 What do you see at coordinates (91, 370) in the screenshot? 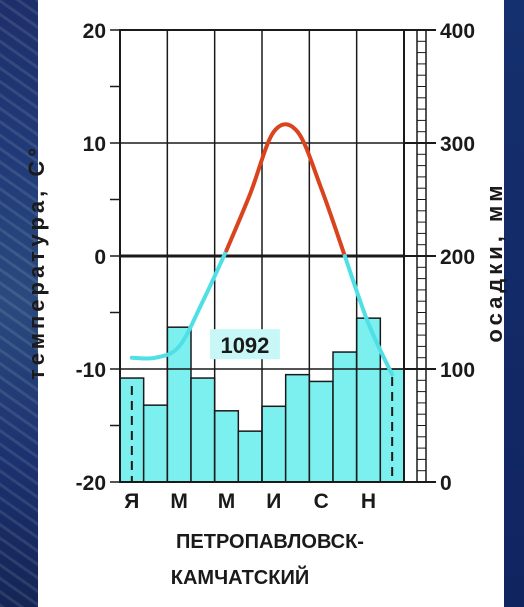
I see `temperature-tick-label: -10` at bounding box center [91, 370].